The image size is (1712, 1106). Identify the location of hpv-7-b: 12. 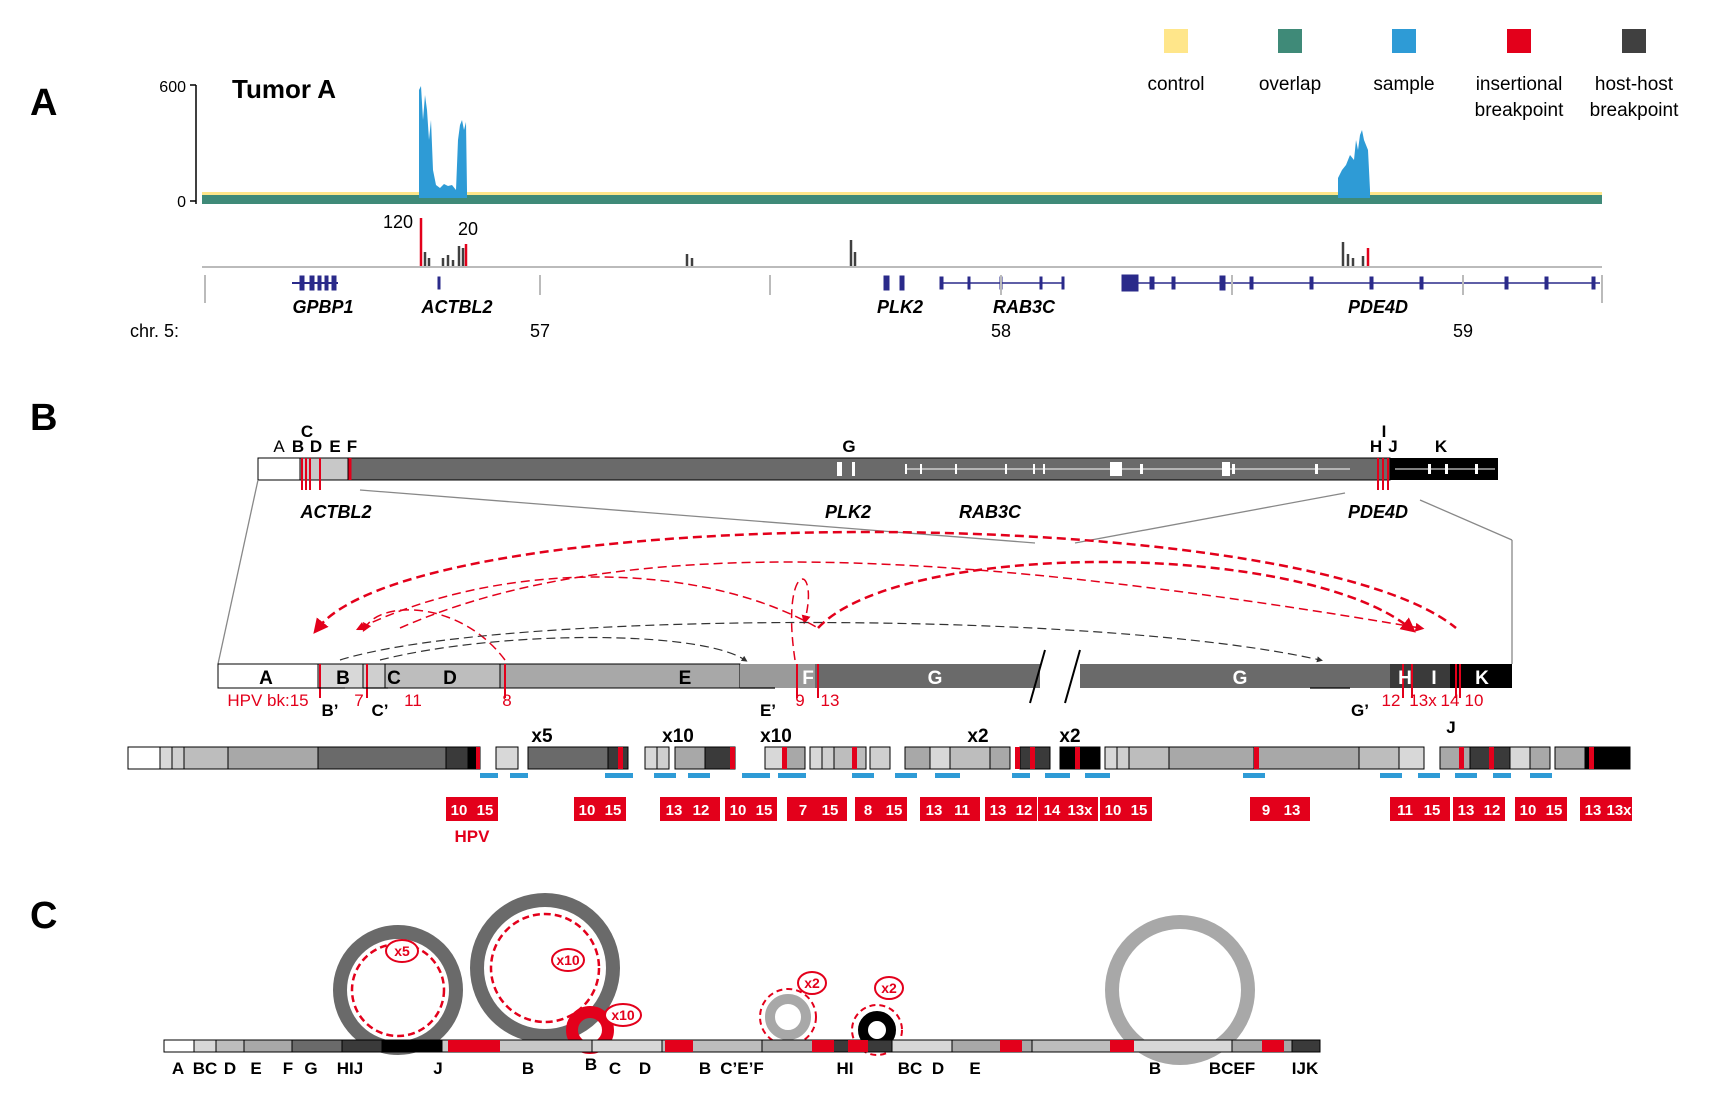
(1024, 810).